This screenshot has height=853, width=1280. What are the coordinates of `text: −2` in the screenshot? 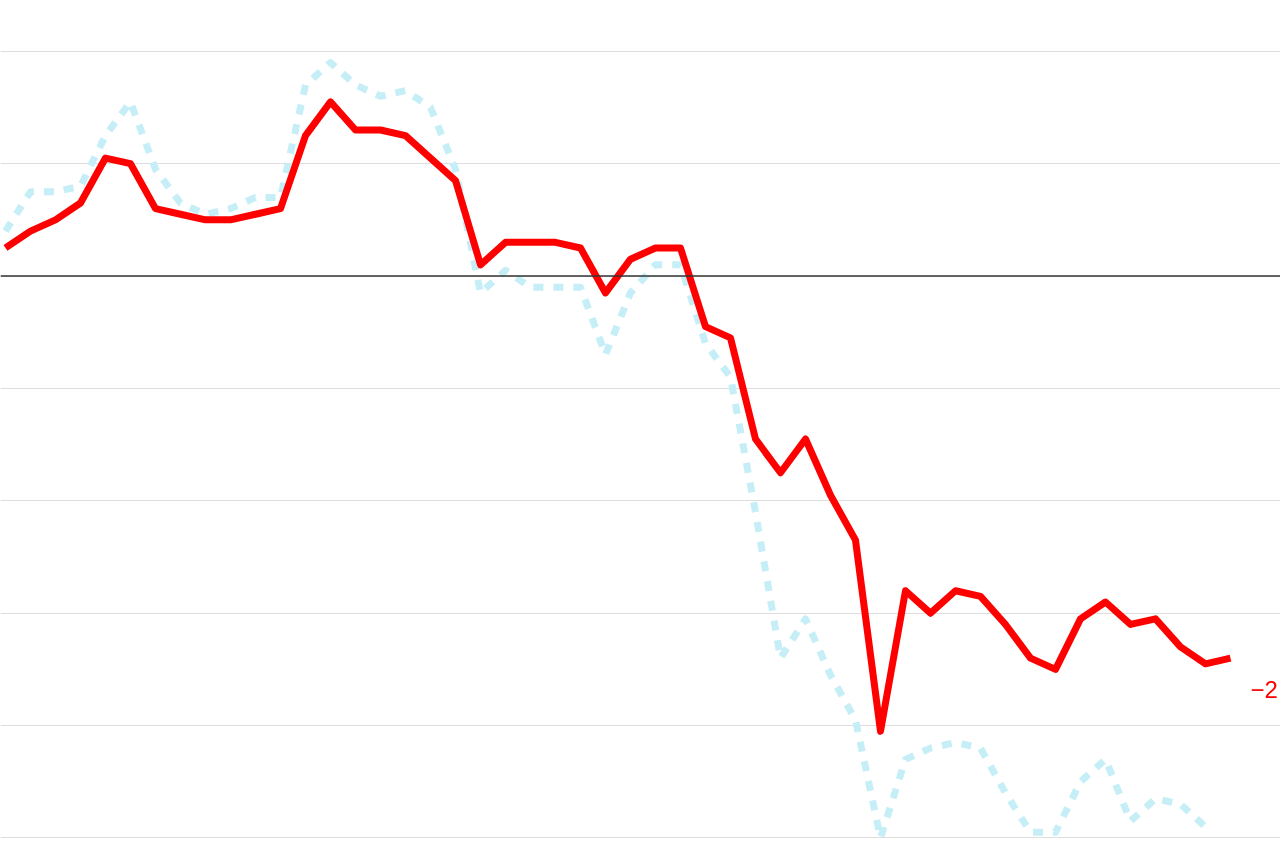 It's located at (1264, 690).